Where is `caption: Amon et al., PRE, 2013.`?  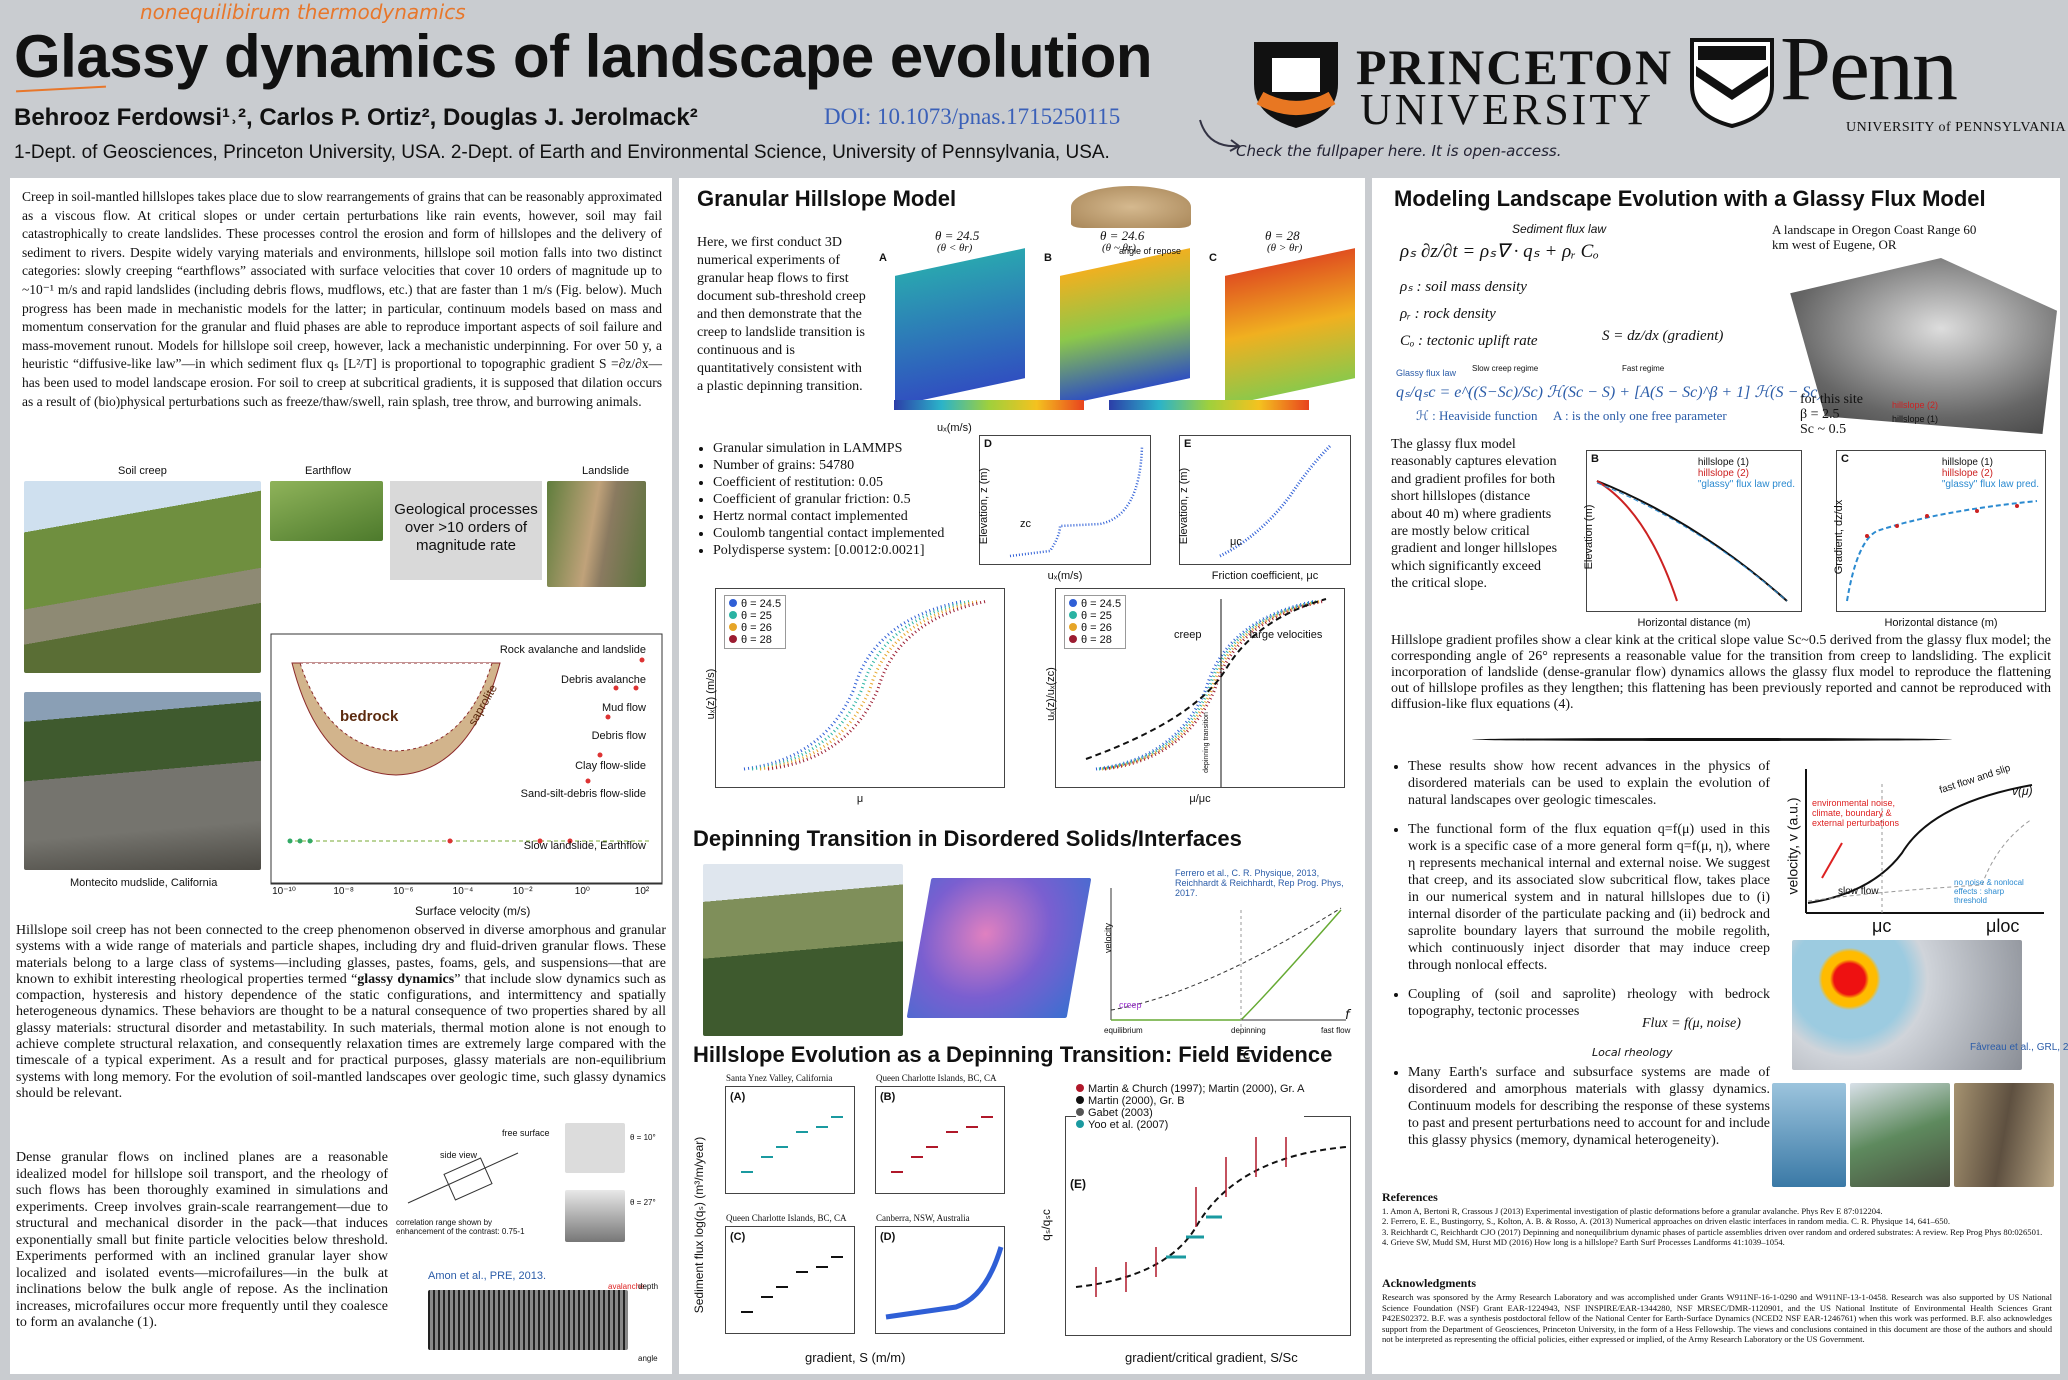 caption: Amon et al., PRE, 2013. is located at coordinates (487, 1276).